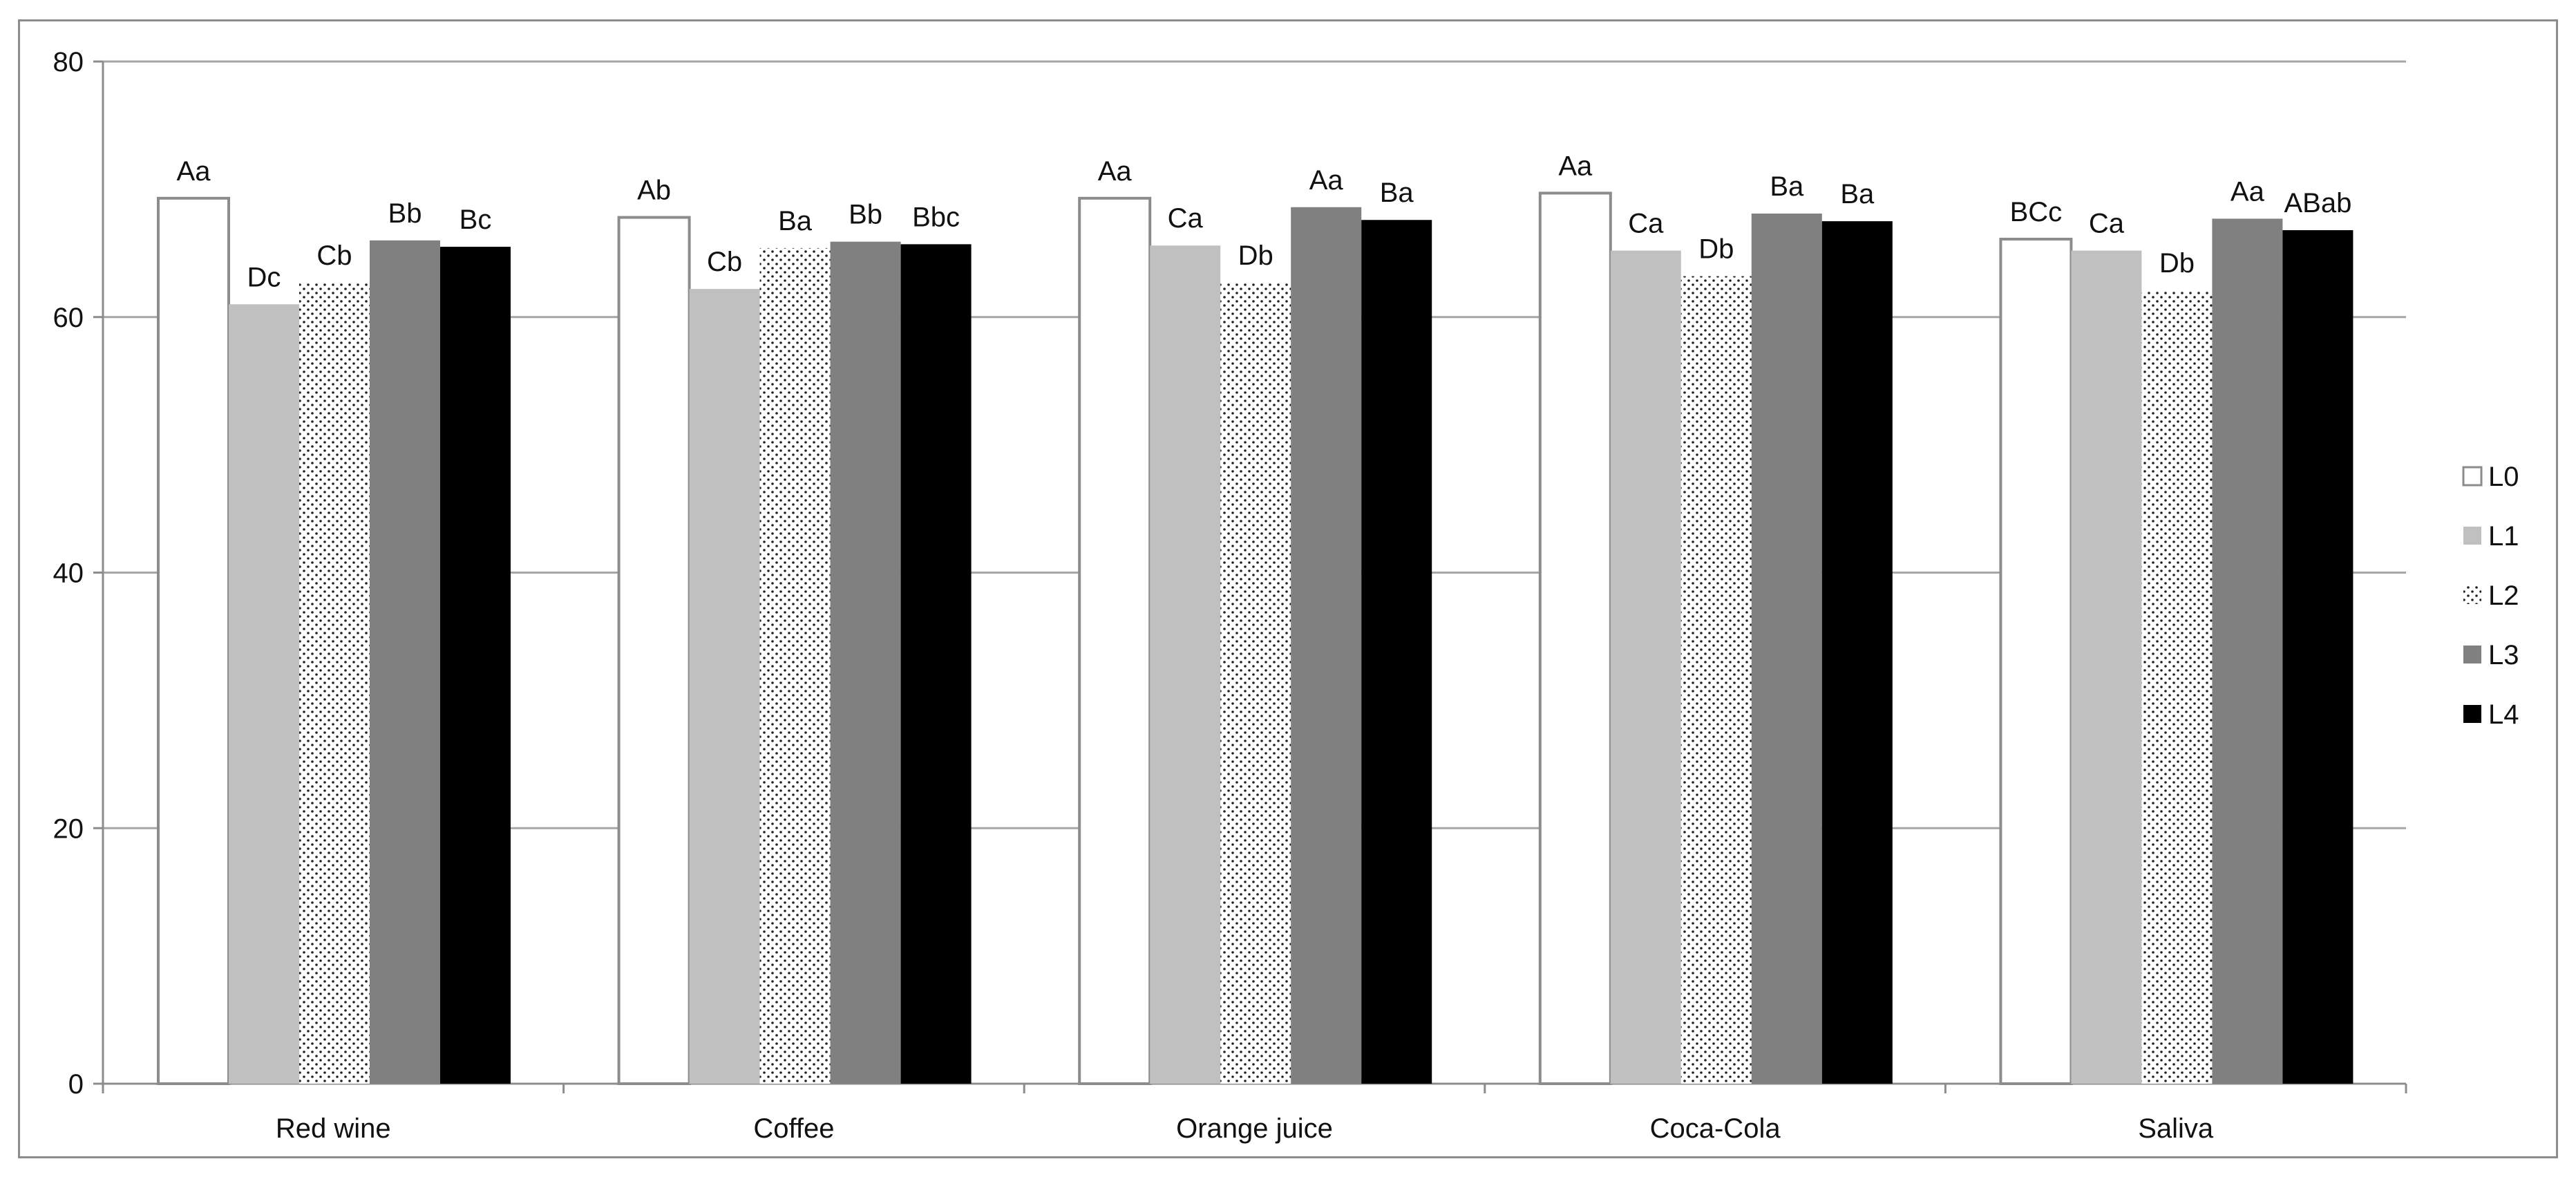 The height and width of the screenshot is (1177, 2576). I want to click on category-label: Coca-Cola, so click(1715, 1128).